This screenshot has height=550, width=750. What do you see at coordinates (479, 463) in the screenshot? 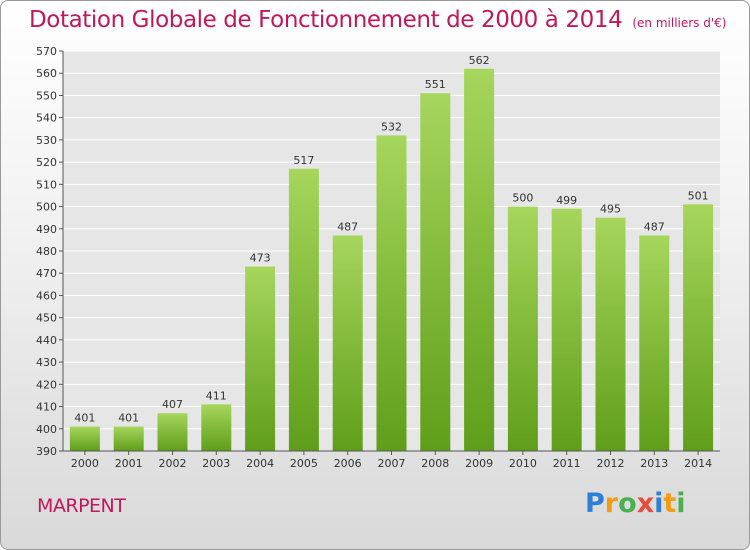
I see `x-tick-label: 2009` at bounding box center [479, 463].